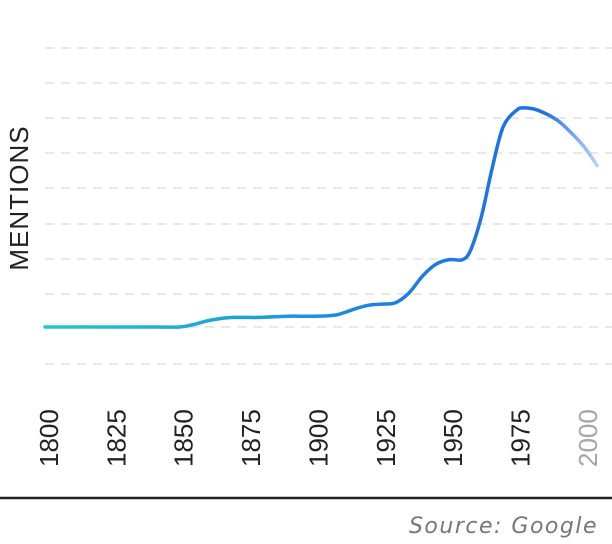  Describe the element at coordinates (588, 438) in the screenshot. I see `x-tick-label: 2000` at that location.